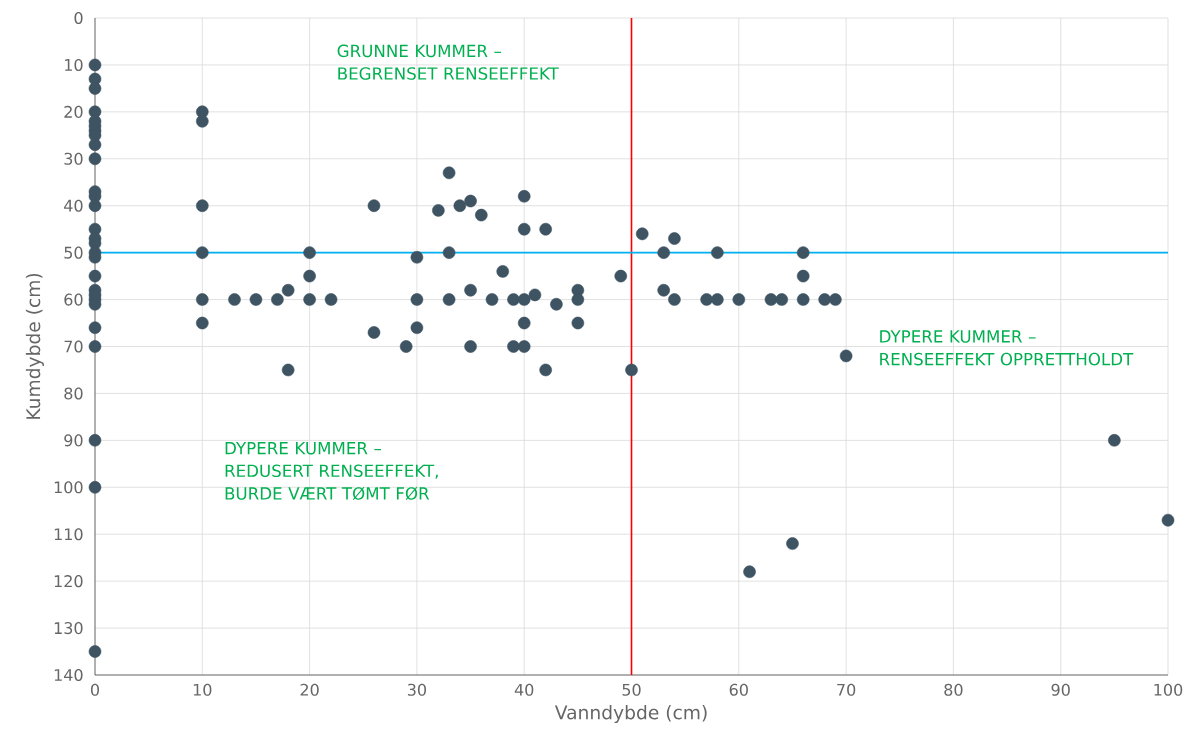 Image resolution: width=1188 pixels, height=746 pixels. I want to click on y-tick-label: 90, so click(73, 440).